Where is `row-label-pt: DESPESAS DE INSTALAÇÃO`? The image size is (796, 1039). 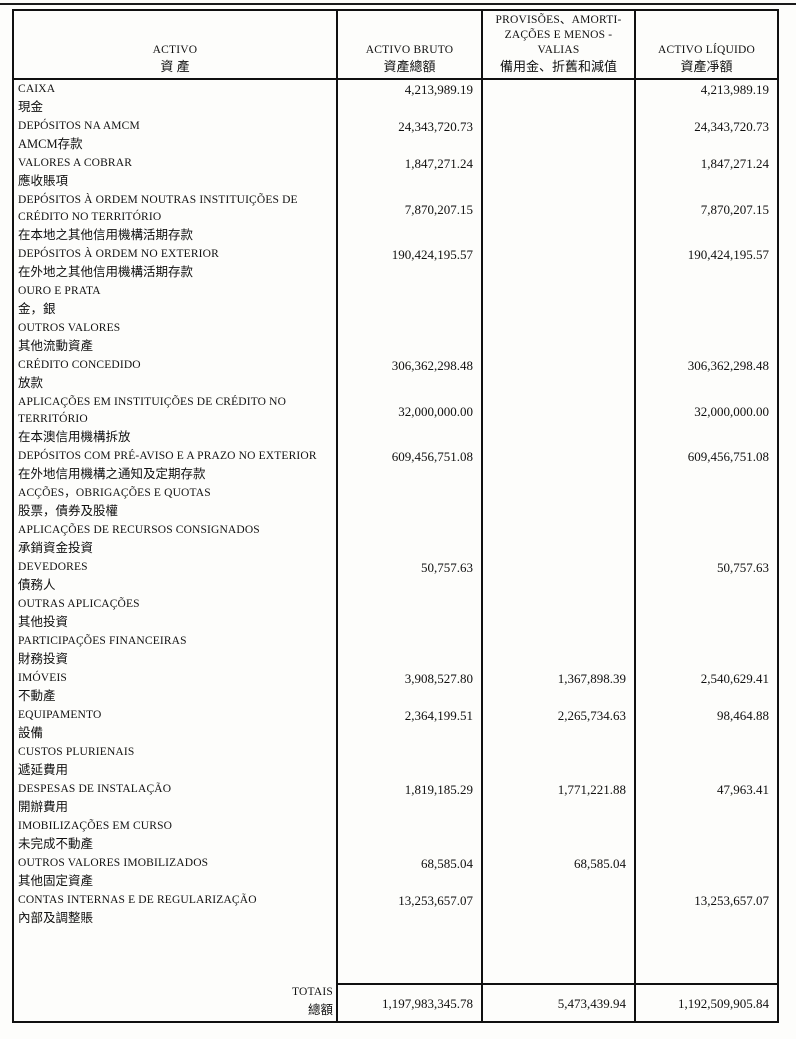
row-label-pt: DESPESAS DE INSTALAÇÃO is located at coordinates (95, 789).